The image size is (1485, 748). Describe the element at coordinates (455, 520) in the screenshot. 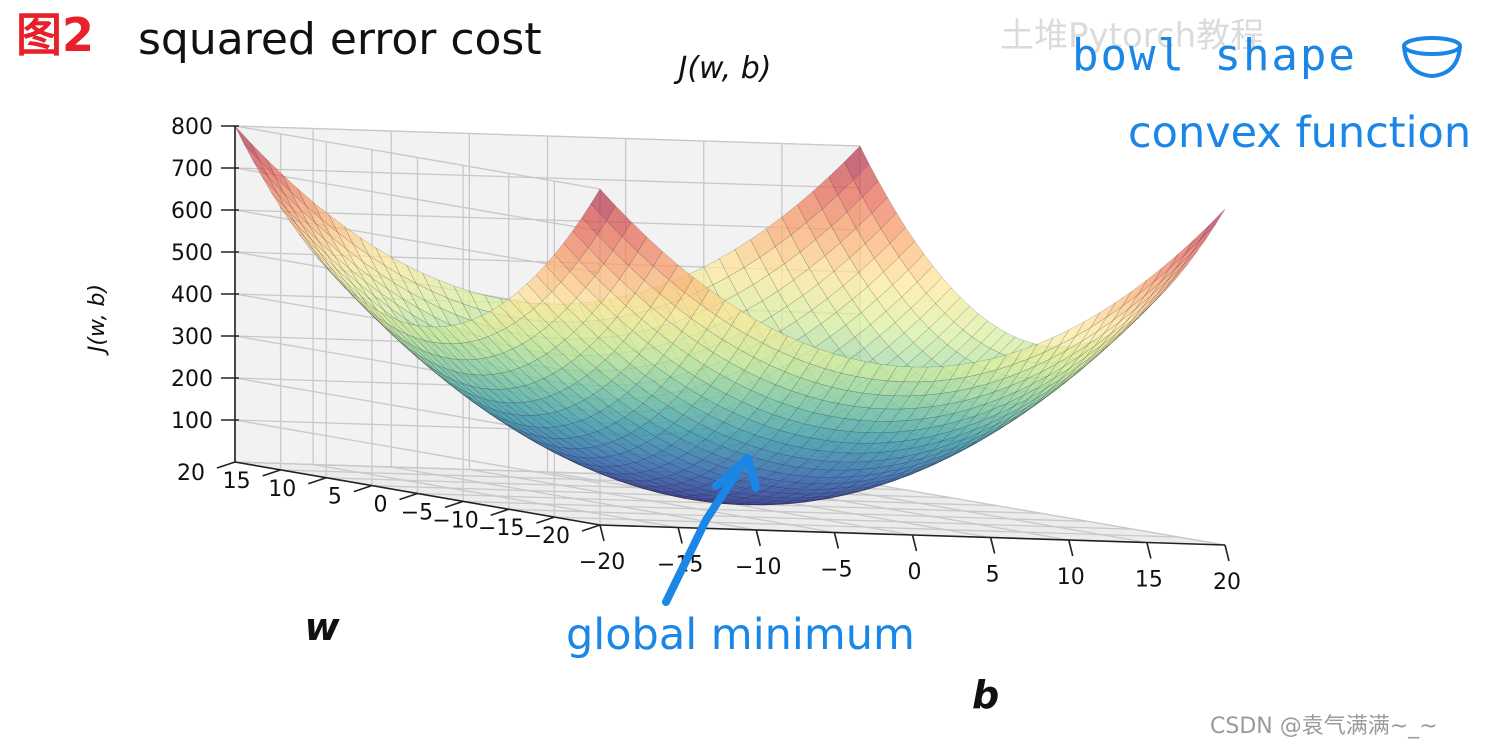

I see `w-tick-label: −10` at that location.